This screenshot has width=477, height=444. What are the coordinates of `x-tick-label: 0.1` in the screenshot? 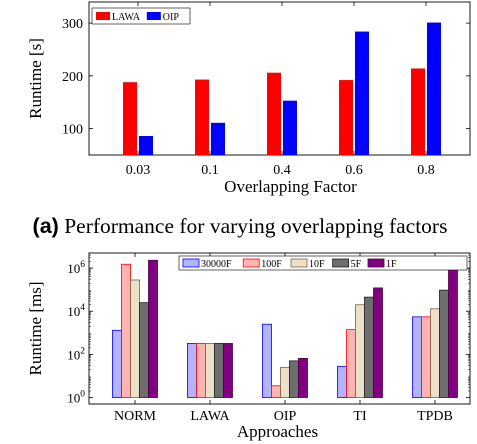 It's located at (210, 170).